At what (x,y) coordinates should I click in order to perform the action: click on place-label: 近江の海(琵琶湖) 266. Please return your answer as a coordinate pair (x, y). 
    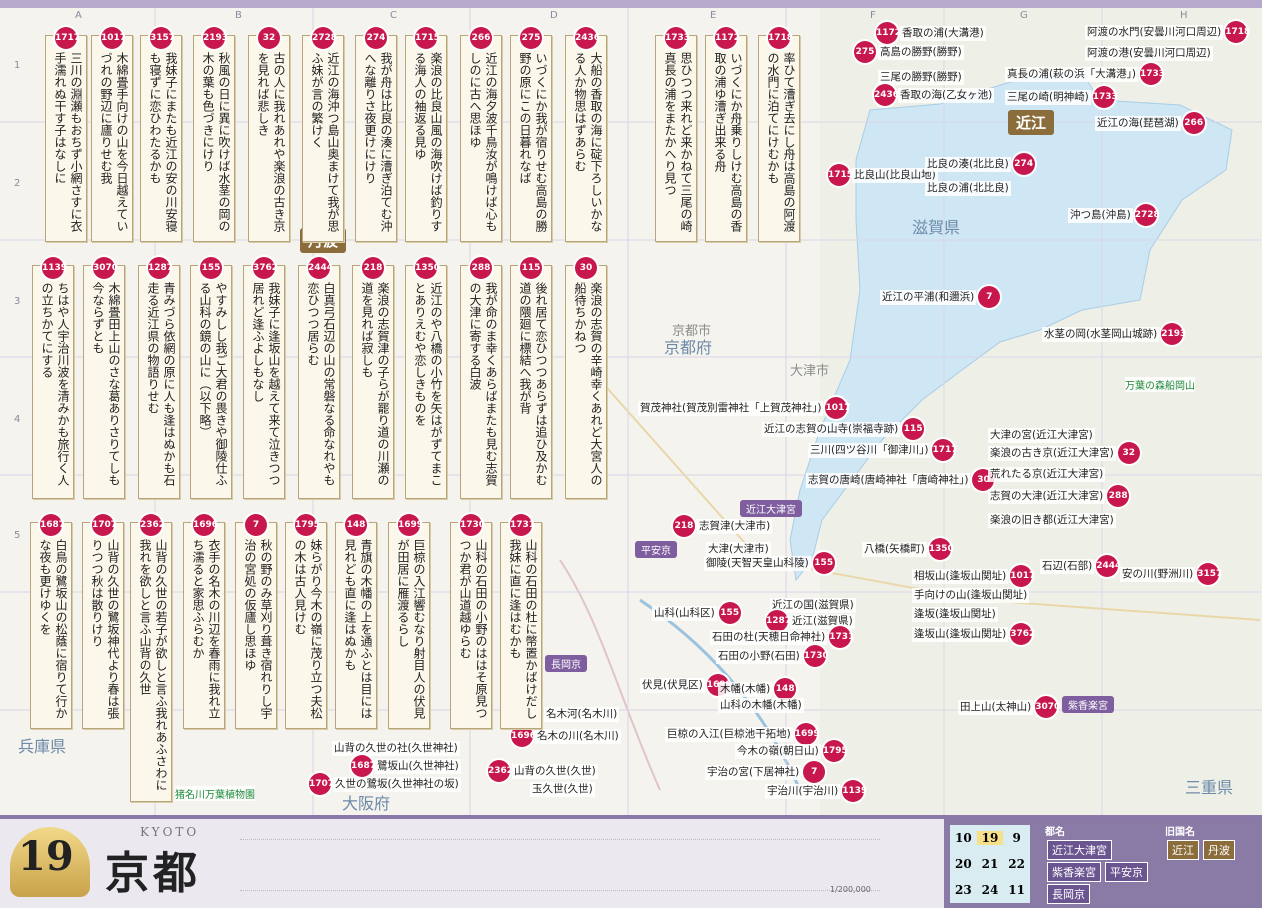
    Looking at the image, I should click on (1150, 123).